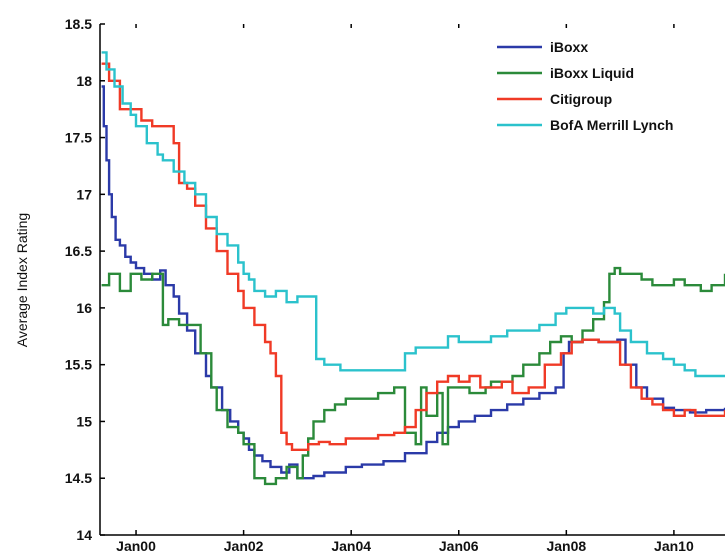  I want to click on x-tick-label: Jan04, so click(351, 545).